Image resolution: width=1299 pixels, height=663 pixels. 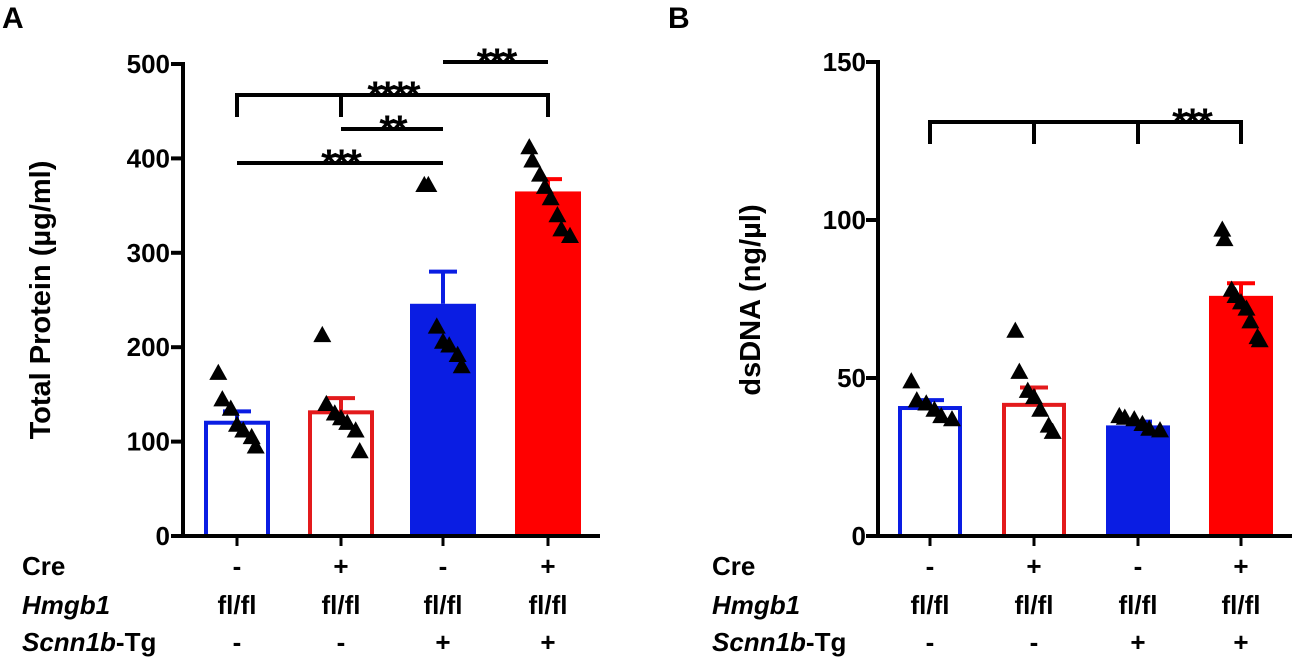 I want to click on panel-a-label: A, so click(x=13, y=18).